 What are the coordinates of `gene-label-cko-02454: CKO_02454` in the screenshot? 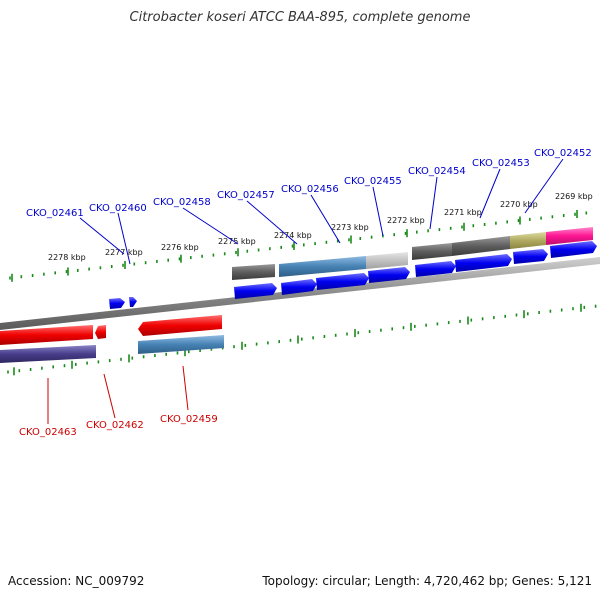 It's located at (437, 171).